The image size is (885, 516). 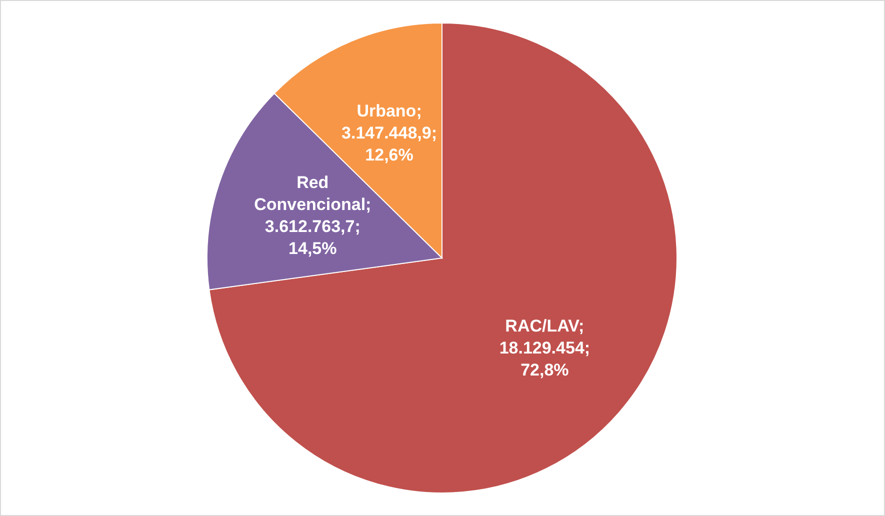 I want to click on slice-label: Red Convencional; 3.612.763,7; 14,5%, so click(x=313, y=215).